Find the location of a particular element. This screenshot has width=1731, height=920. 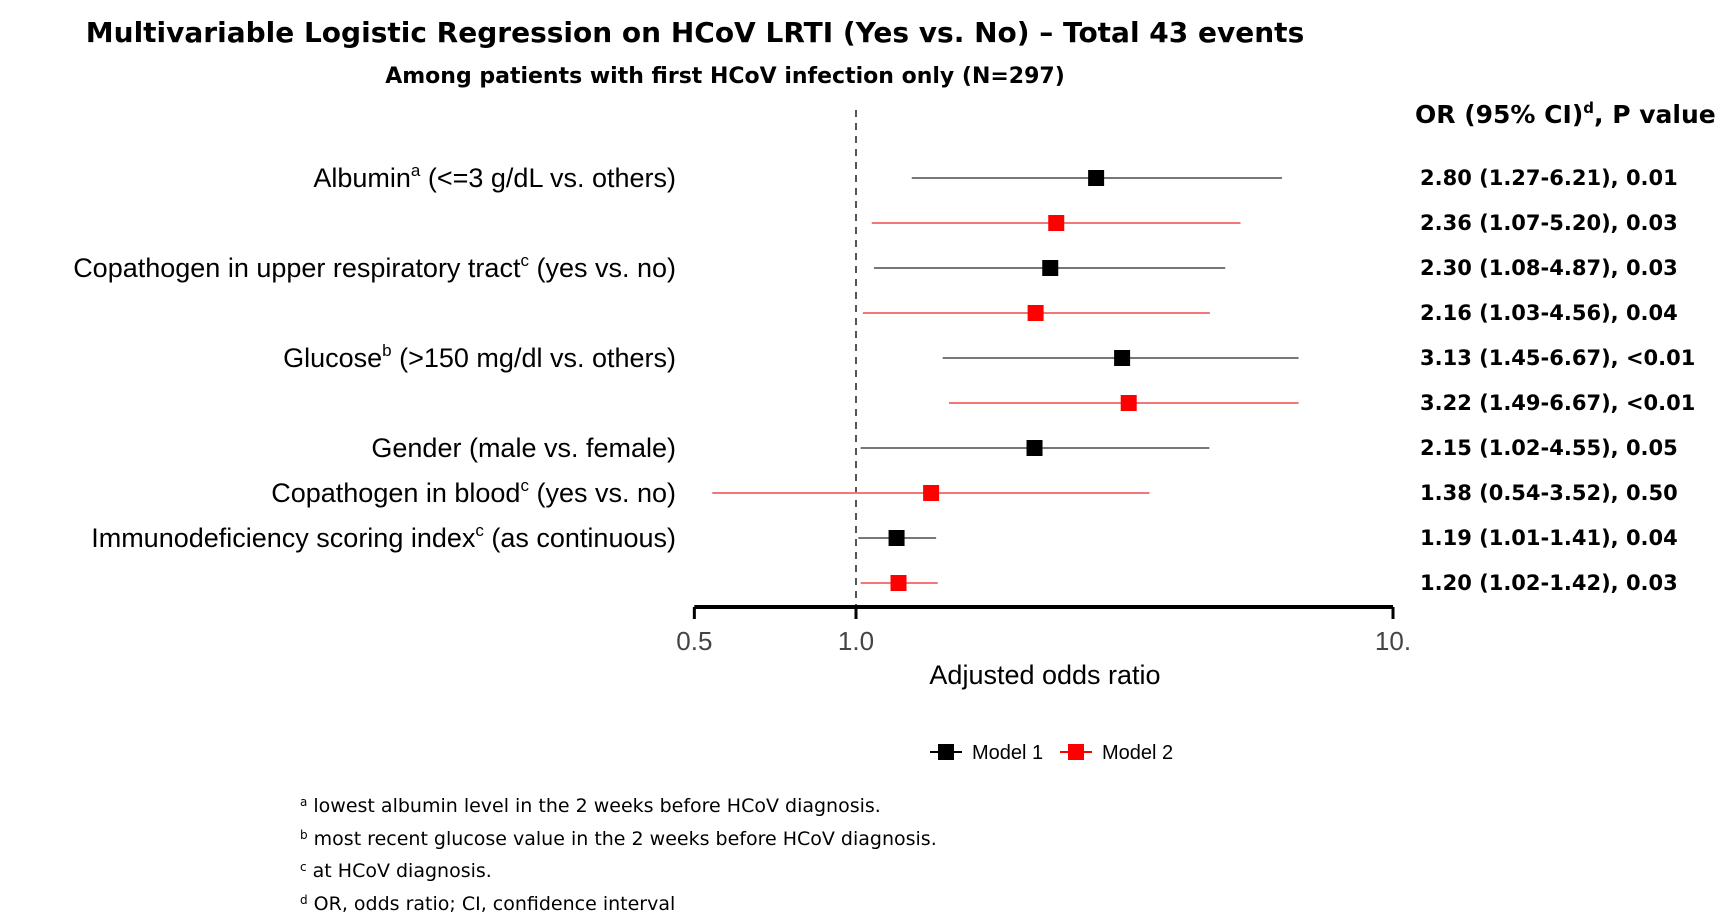

or-value-label: 3.22 (1.49-6.67), <0.01 is located at coordinates (1557, 403).